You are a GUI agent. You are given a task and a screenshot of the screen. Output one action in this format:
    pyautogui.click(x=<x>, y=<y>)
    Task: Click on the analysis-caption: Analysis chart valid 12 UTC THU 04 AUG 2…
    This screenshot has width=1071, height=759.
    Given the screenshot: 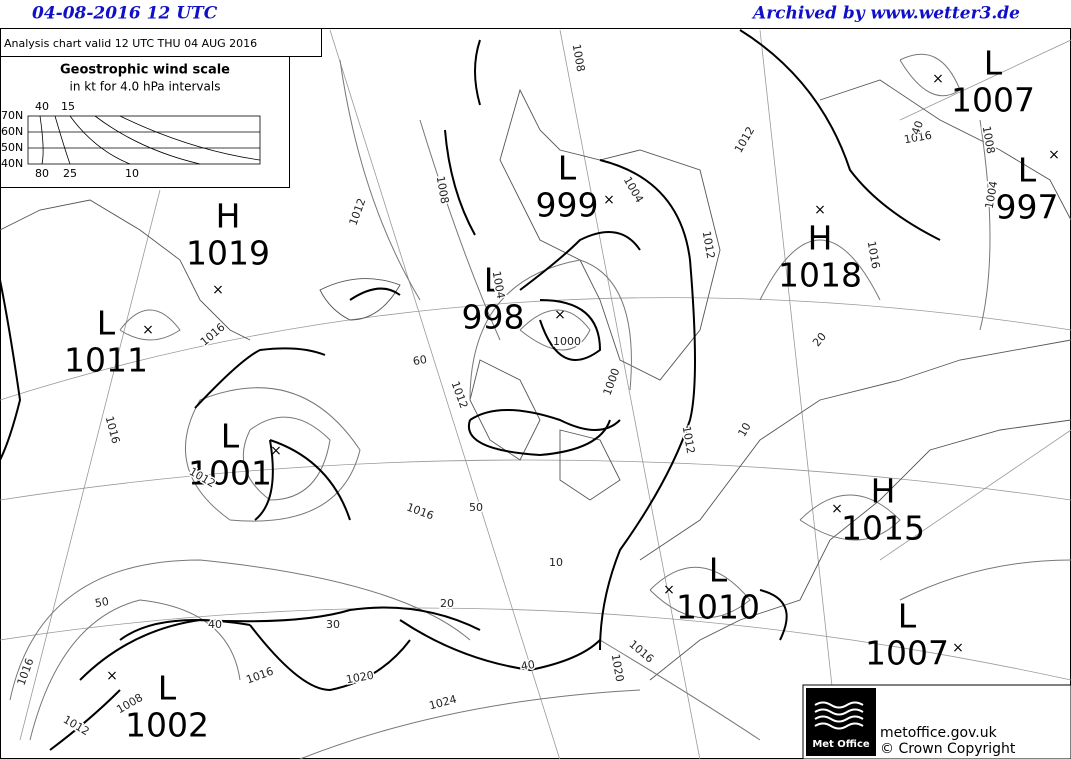 What is the action you would take?
    pyautogui.click(x=130, y=43)
    